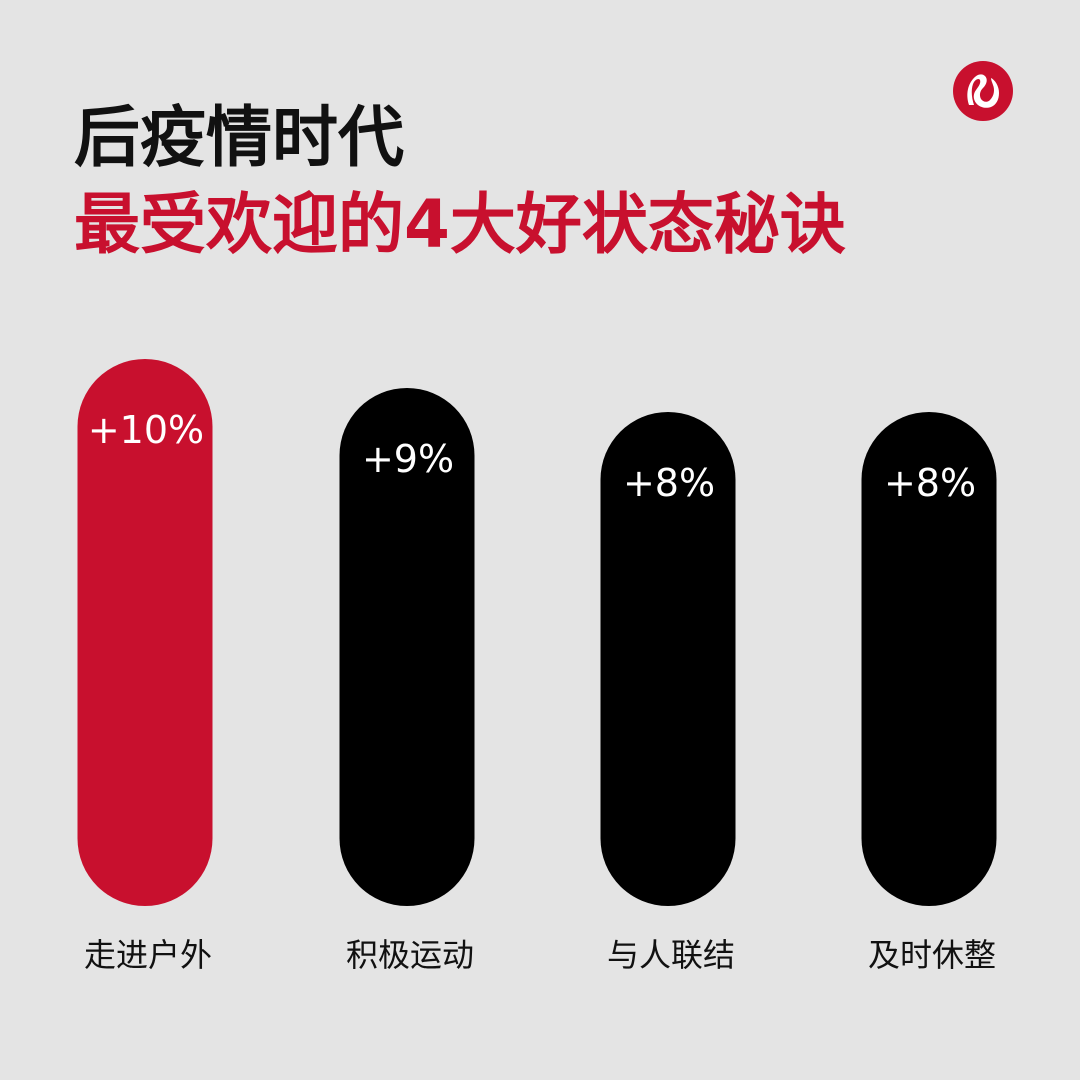 This screenshot has height=1080, width=1080. Describe the element at coordinates (932, 955) in the screenshot. I see `category-label-4: 及时休整` at that location.